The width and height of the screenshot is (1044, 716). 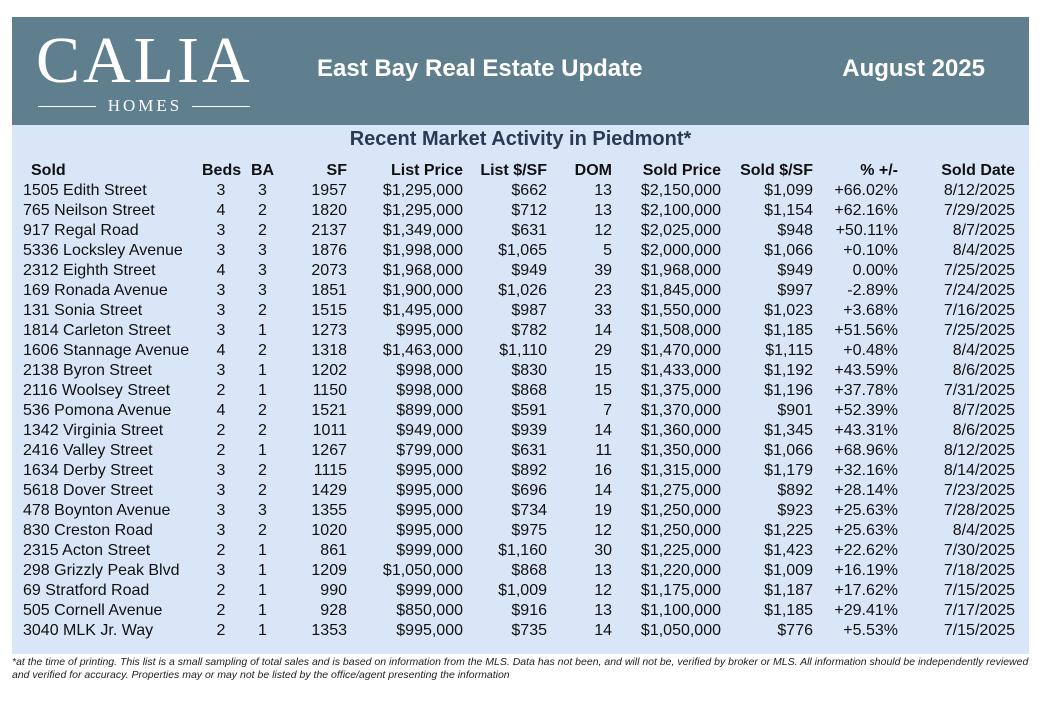 What do you see at coordinates (979, 310) in the screenshot?
I see `cell-sold-date: 7/16/2025` at bounding box center [979, 310].